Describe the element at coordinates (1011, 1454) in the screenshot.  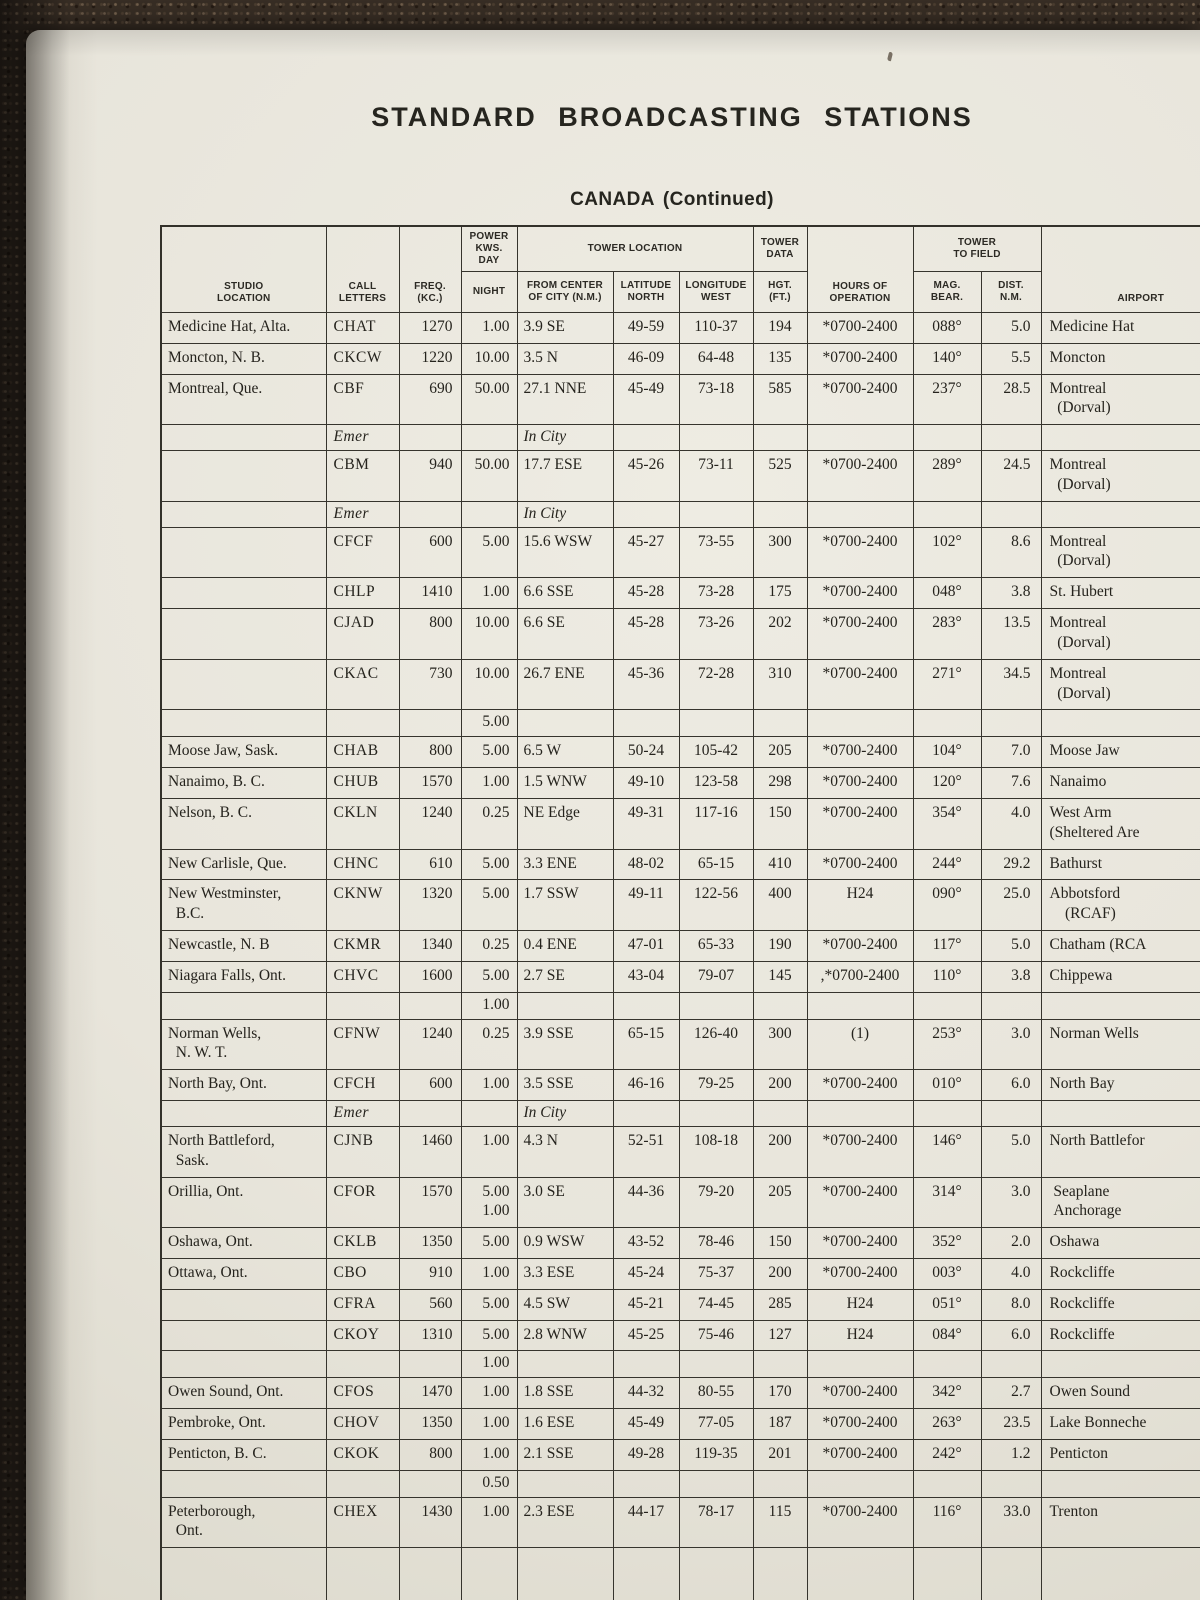
I see `cell-distance-nm: 1.2` at that location.